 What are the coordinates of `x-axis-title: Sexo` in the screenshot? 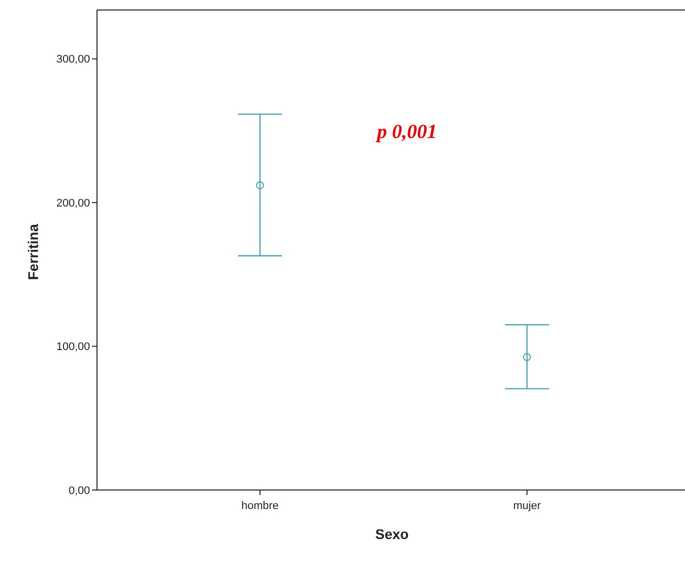 It's located at (392, 534).